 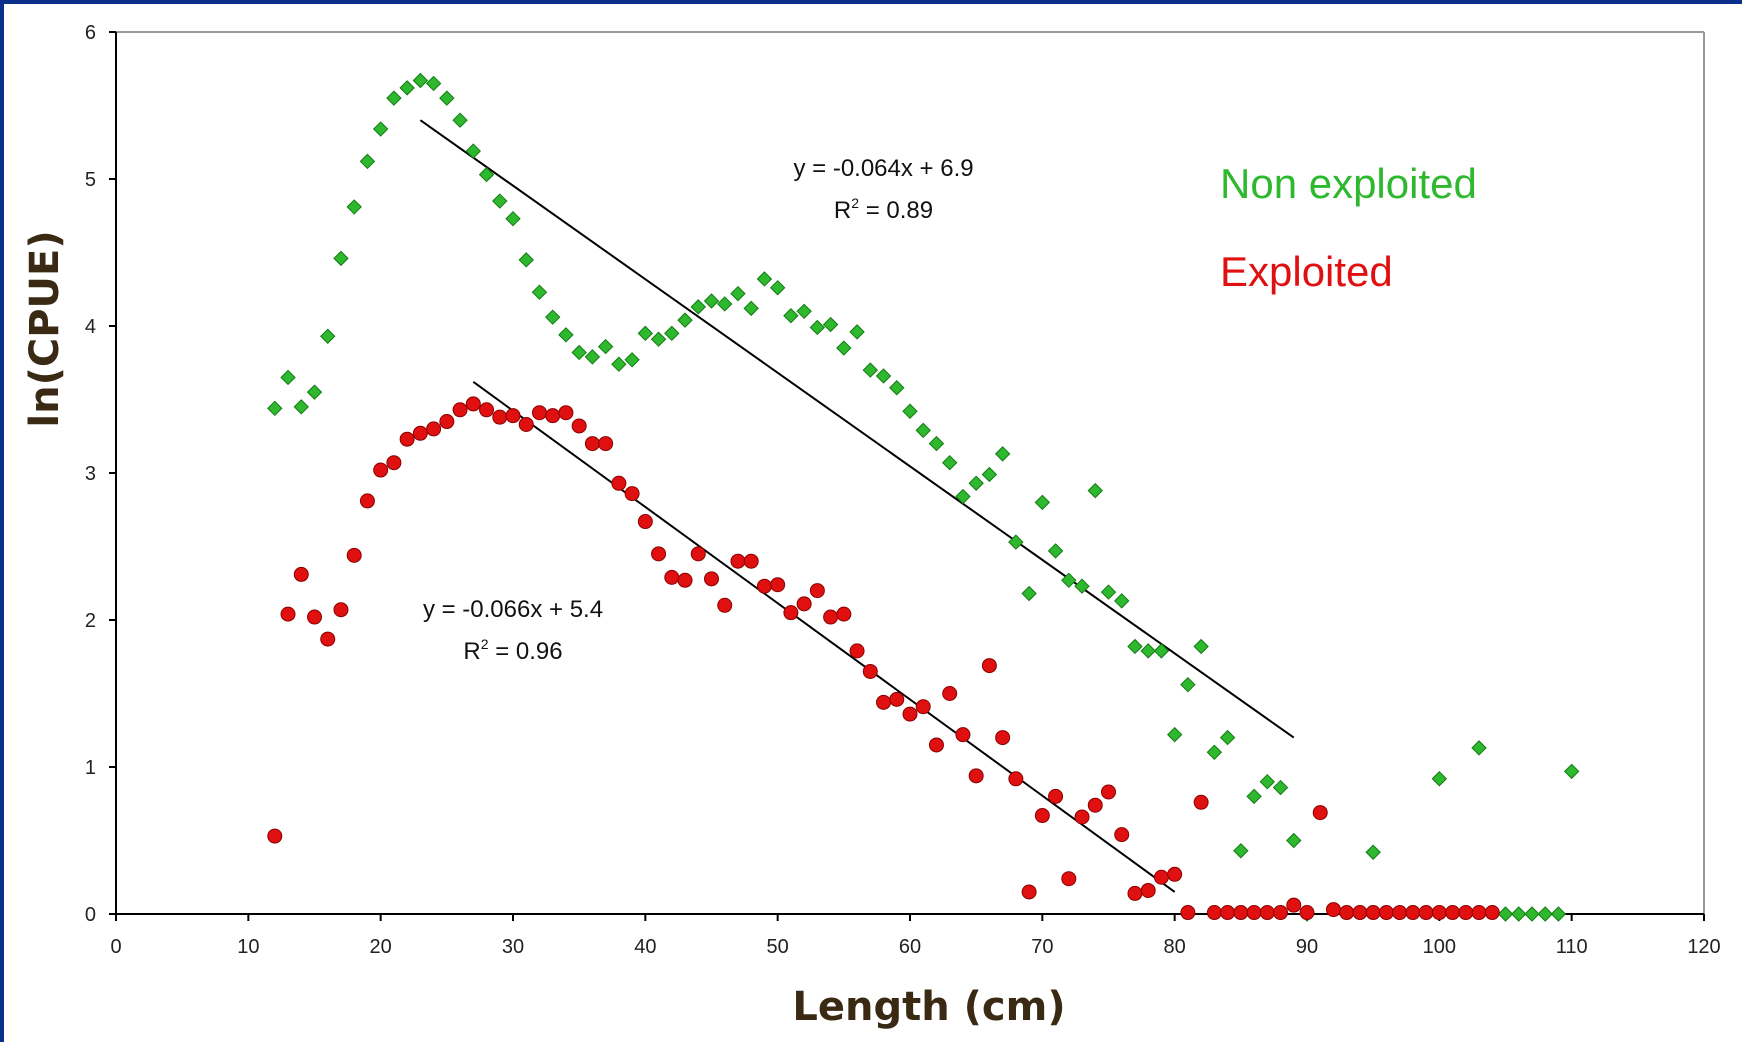 I want to click on y-tick-label: 0, so click(x=90, y=915).